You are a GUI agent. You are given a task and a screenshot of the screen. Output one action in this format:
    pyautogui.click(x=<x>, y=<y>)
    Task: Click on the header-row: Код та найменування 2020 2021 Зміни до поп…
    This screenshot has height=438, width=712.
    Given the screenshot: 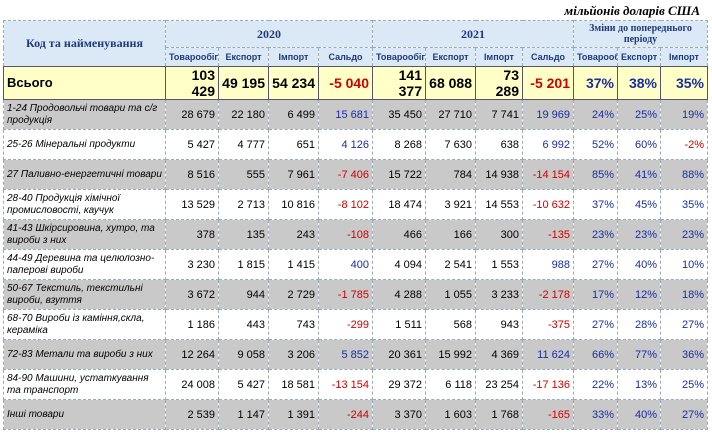 What is the action you would take?
    pyautogui.click(x=355, y=43)
    